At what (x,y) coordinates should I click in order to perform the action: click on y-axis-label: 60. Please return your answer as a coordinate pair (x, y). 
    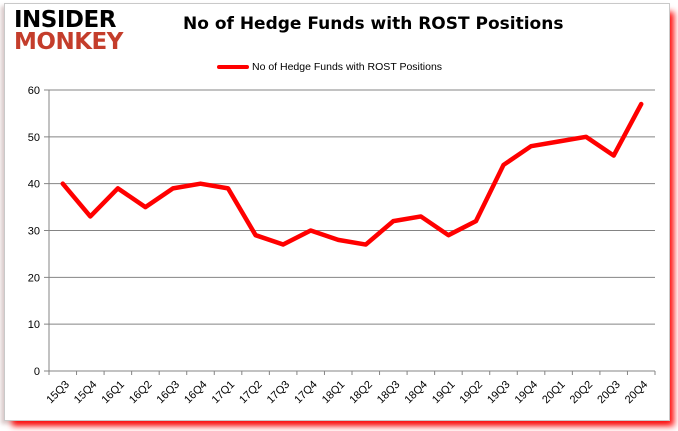
    Looking at the image, I should click on (34, 91).